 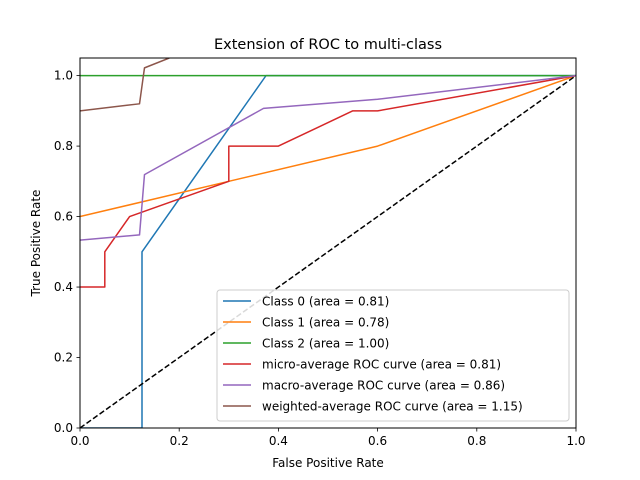 I want to click on x-axis-label: False Positive Rate, so click(x=328, y=463).